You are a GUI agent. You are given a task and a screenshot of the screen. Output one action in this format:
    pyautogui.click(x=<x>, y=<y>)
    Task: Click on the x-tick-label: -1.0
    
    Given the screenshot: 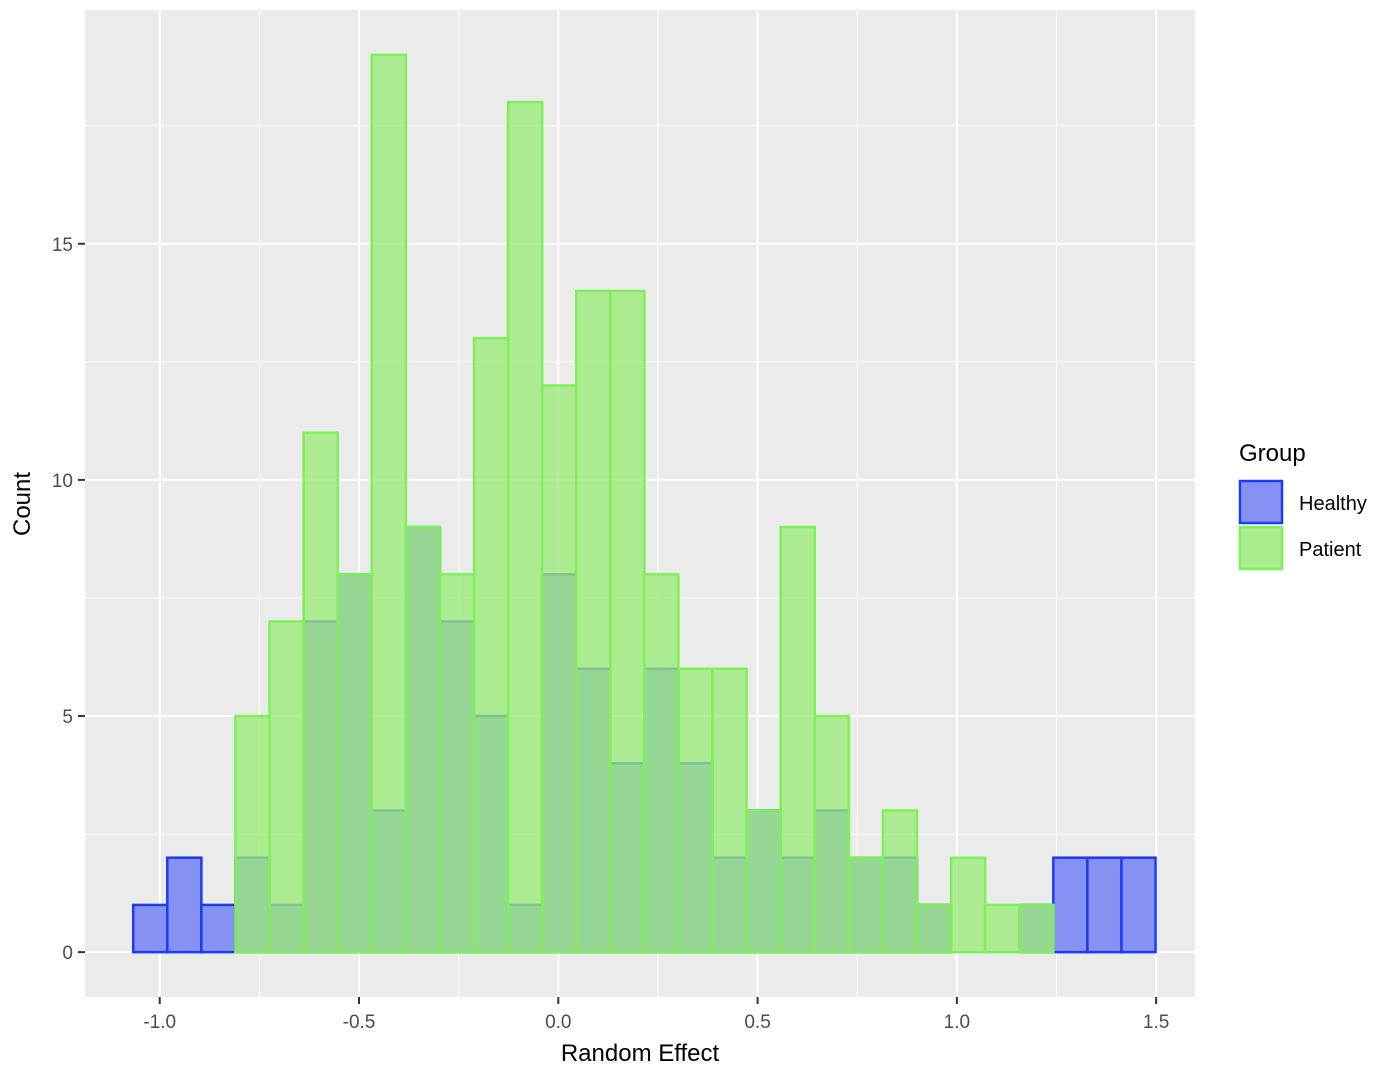 What is the action you would take?
    pyautogui.click(x=159, y=1022)
    